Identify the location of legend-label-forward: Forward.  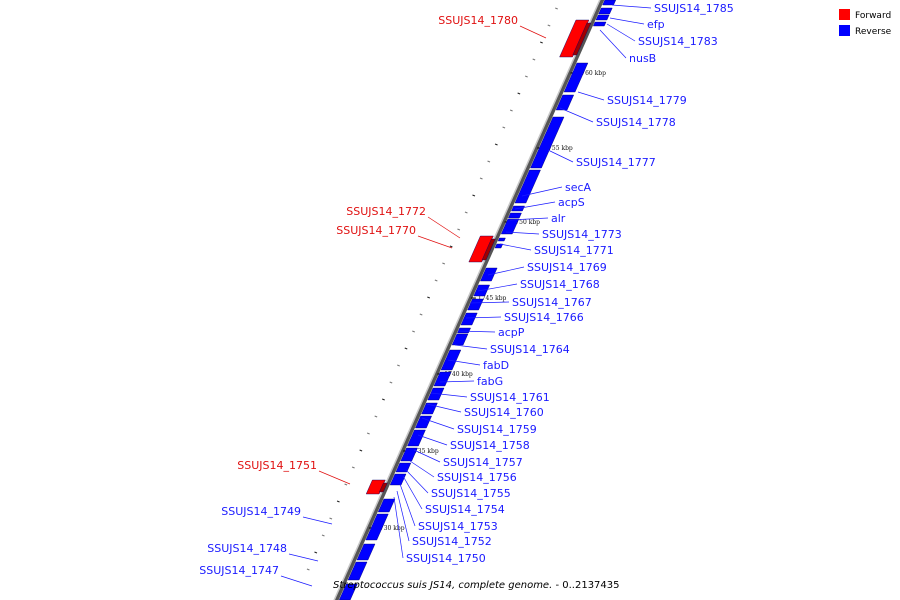
(873, 16).